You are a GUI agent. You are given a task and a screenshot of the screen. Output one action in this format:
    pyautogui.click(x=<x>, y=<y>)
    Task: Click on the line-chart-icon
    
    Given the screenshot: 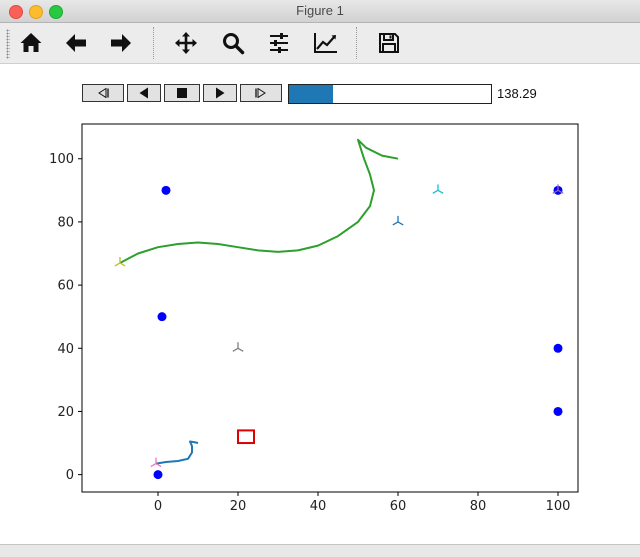 What is the action you would take?
    pyautogui.click(x=325, y=43)
    